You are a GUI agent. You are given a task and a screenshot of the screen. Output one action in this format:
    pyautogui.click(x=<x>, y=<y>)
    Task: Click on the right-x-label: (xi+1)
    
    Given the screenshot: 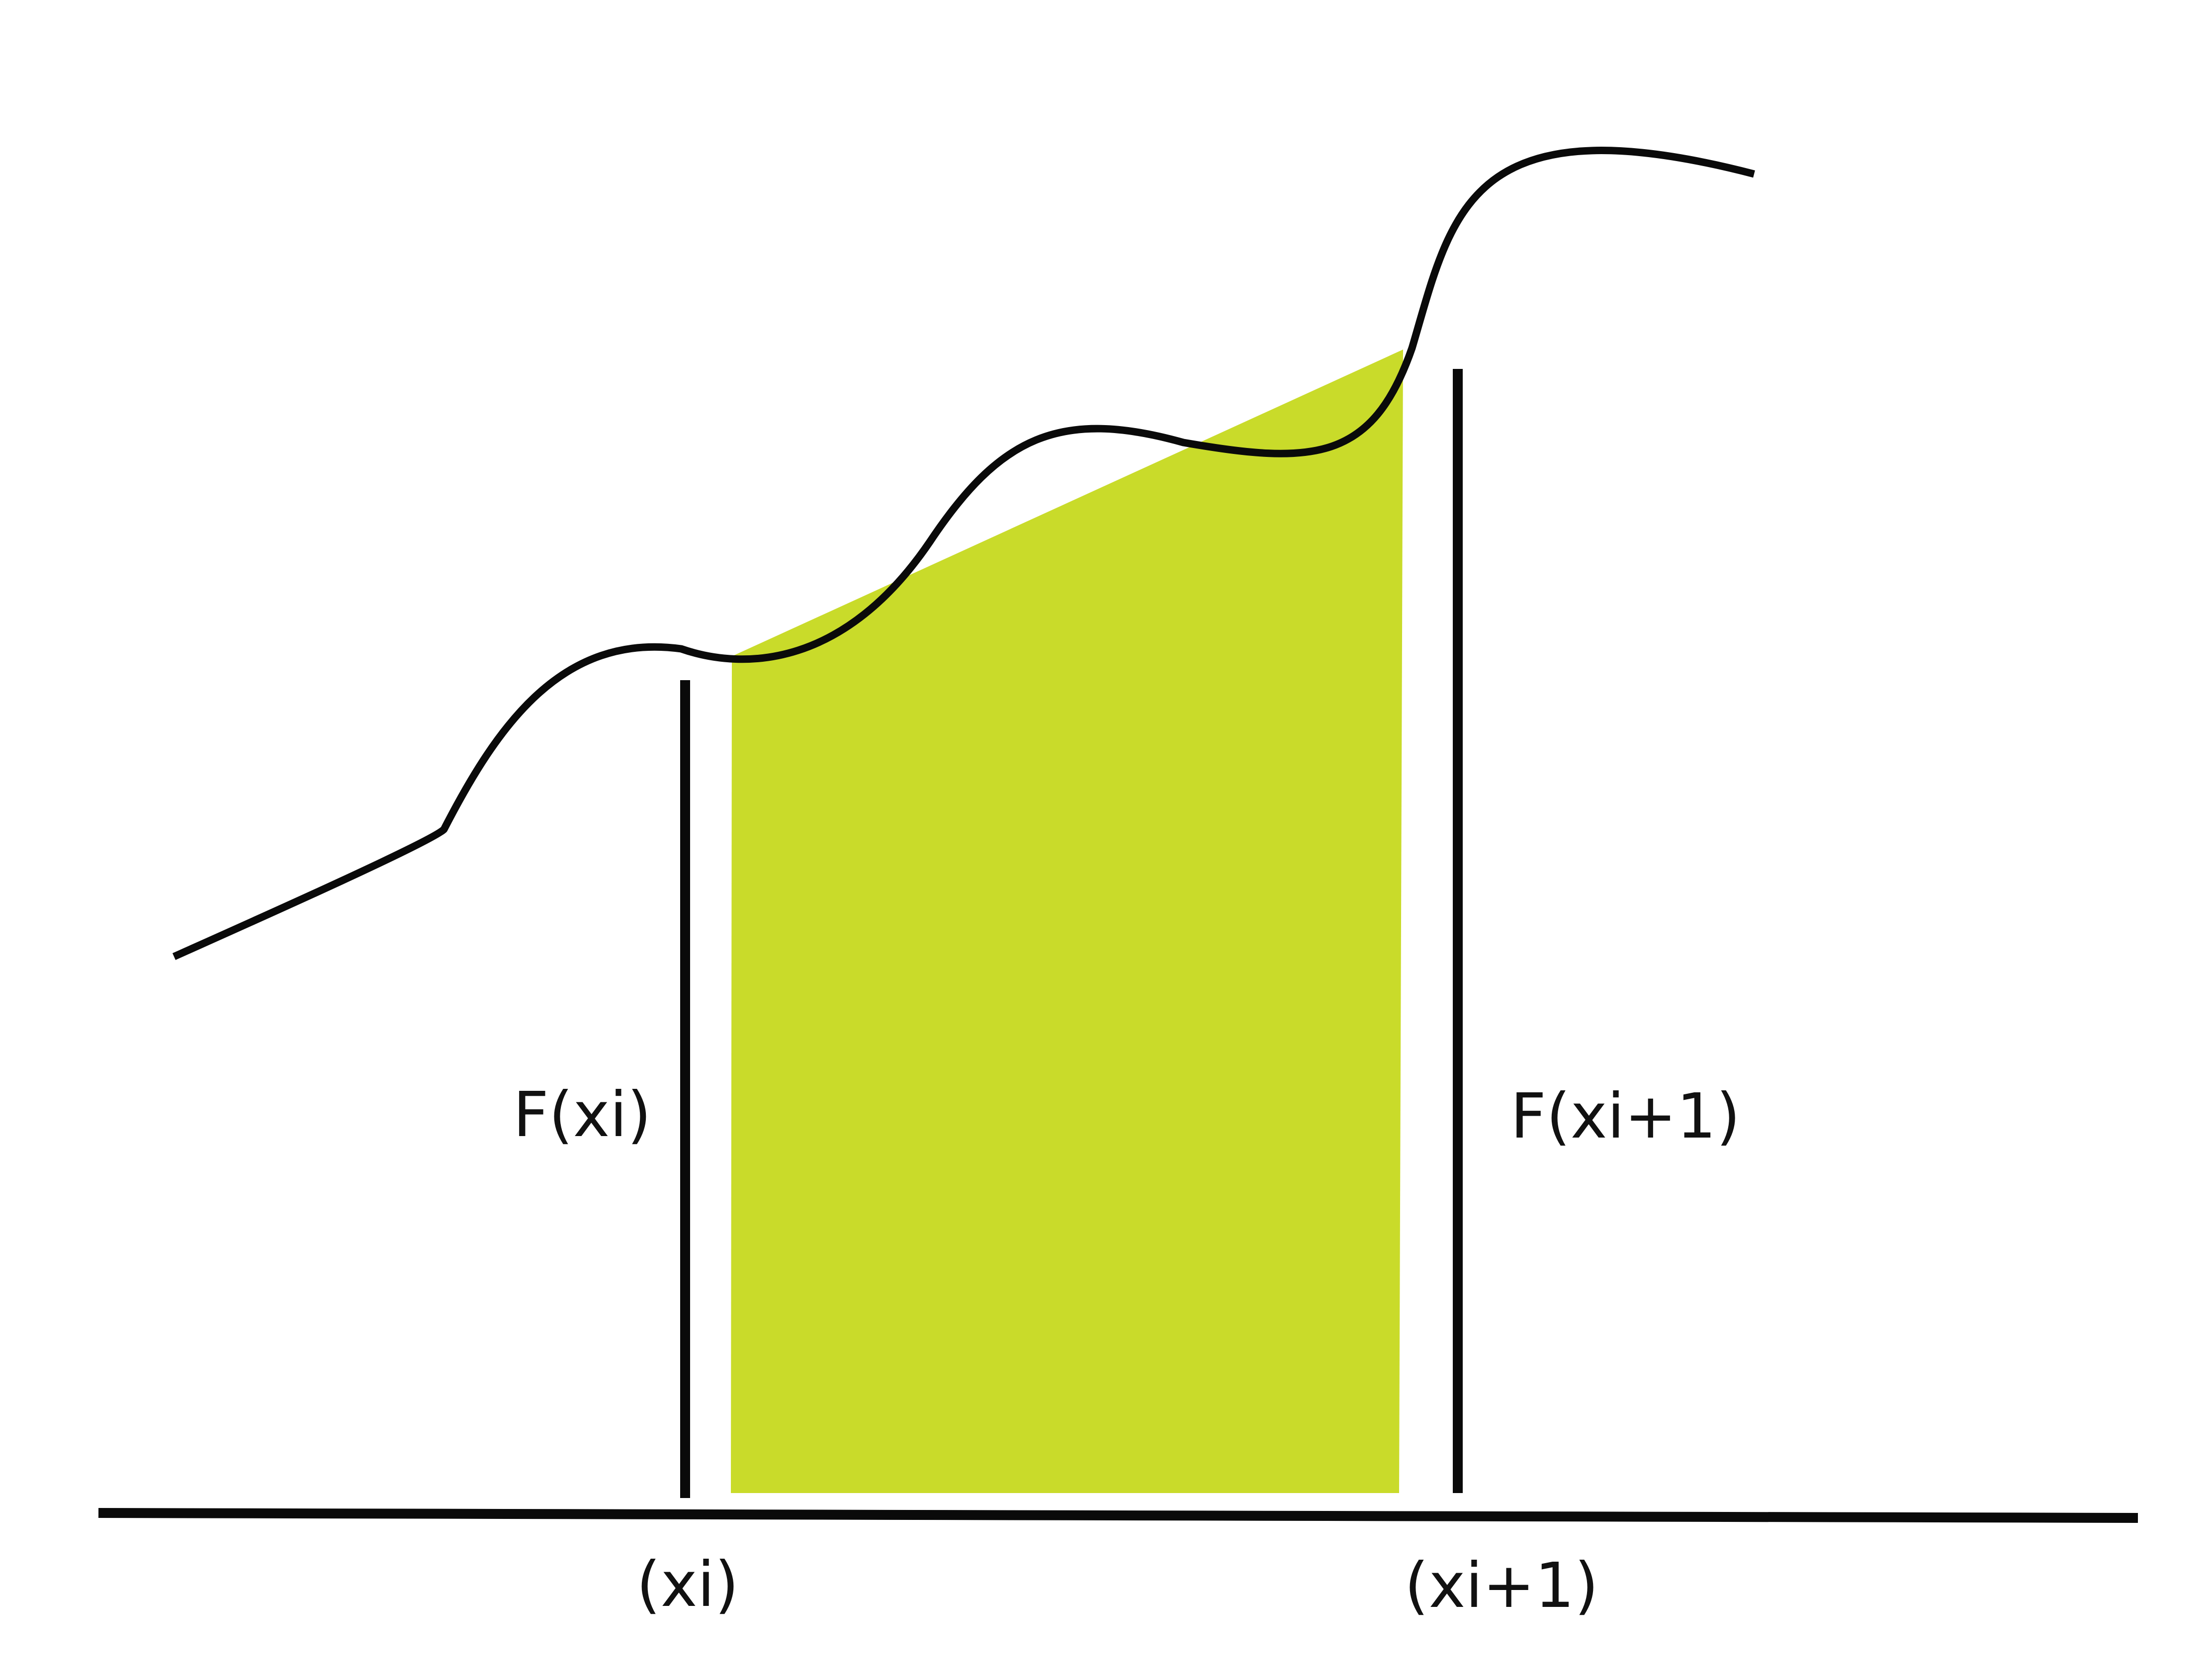 What is the action you would take?
    pyautogui.click(x=1502, y=1586)
    